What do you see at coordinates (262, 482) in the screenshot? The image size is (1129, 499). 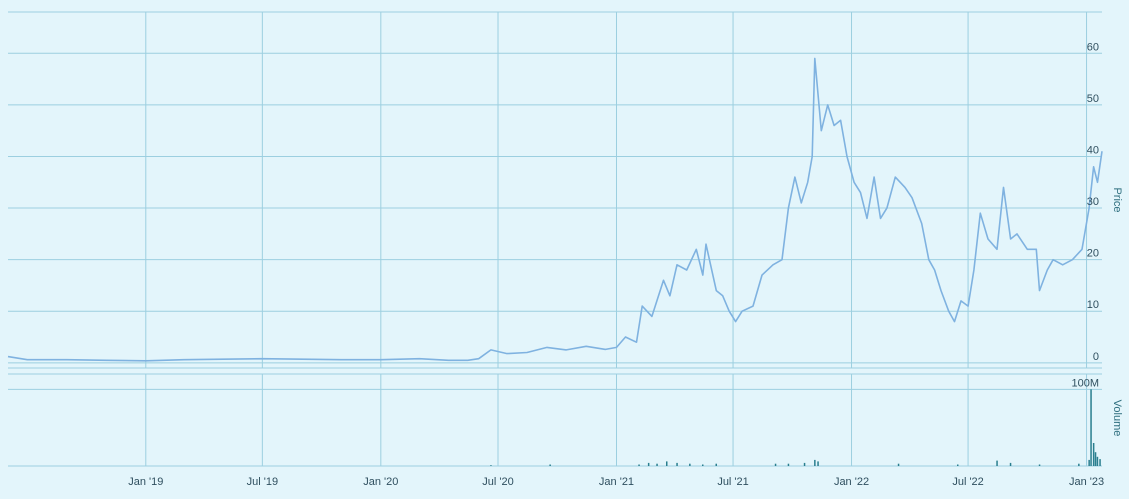 I see `x-tick-label: Jul '19` at bounding box center [262, 482].